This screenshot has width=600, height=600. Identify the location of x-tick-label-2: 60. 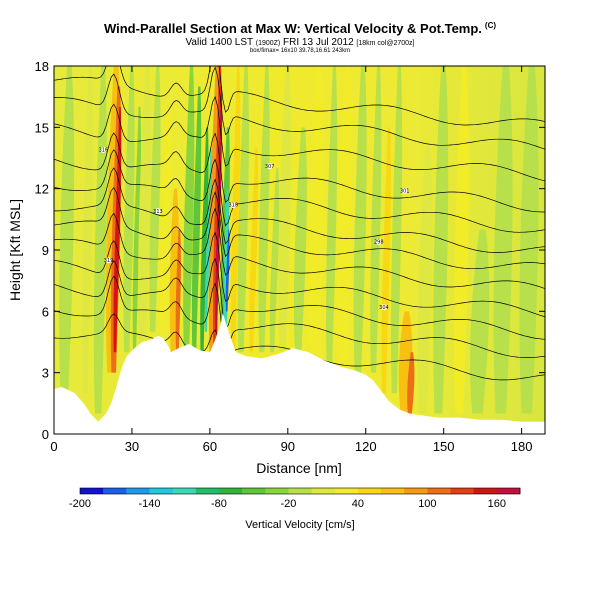
(210, 446).